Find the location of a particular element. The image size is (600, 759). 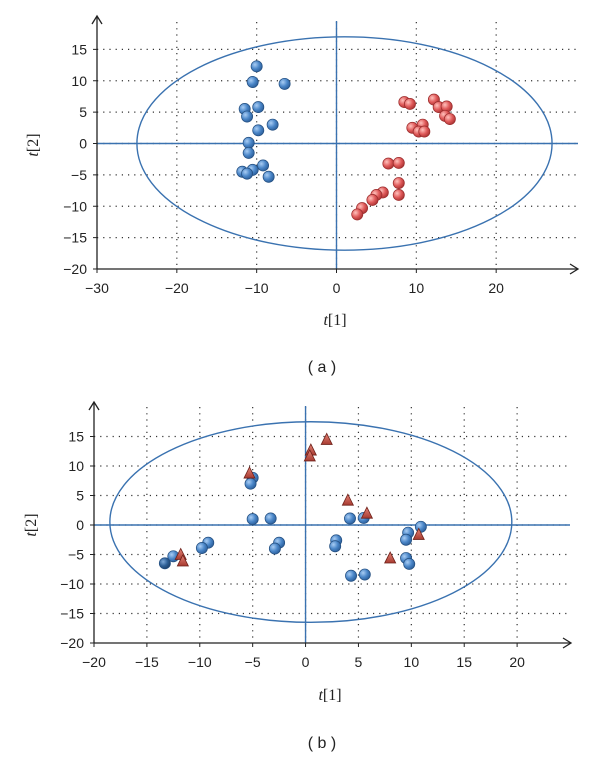

panel-b-y-axis-label-rest: [2] is located at coordinates (31, 522).